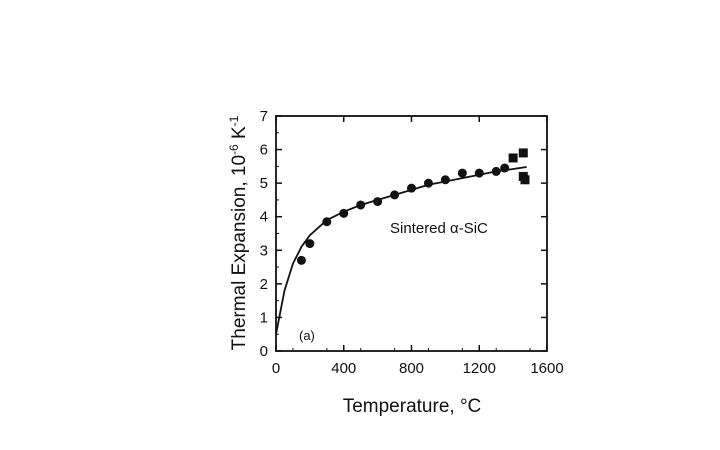 The width and height of the screenshot is (720, 450). I want to click on y-tick-label: 1, so click(264, 317).